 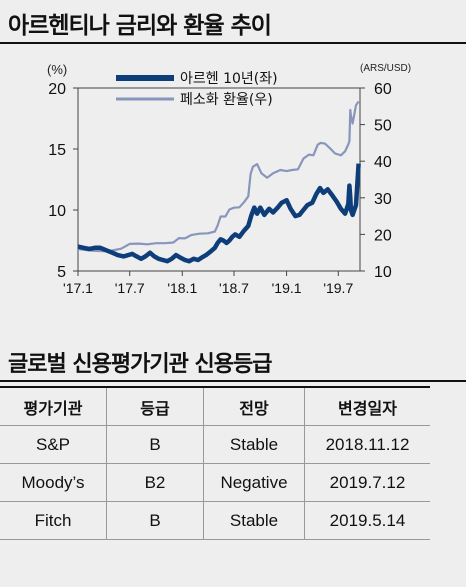 I want to click on legend-label-fx: 페소화 환율(우), so click(x=226, y=100).